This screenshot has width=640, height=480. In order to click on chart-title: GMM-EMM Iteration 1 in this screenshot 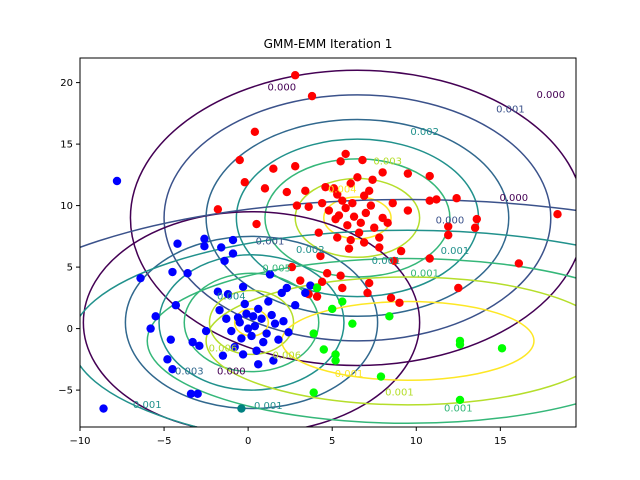, I will do `click(328, 44)`.